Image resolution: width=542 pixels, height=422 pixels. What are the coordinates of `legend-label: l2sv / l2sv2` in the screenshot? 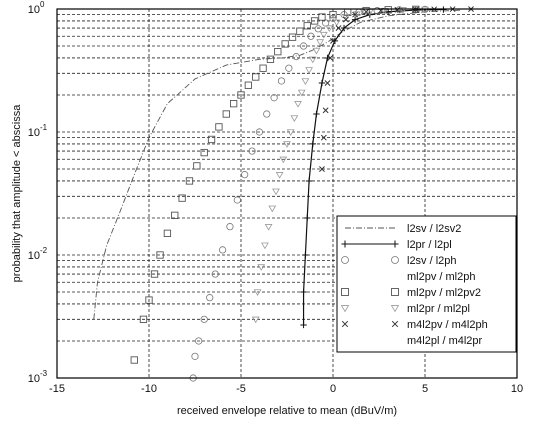 It's located at (434, 229).